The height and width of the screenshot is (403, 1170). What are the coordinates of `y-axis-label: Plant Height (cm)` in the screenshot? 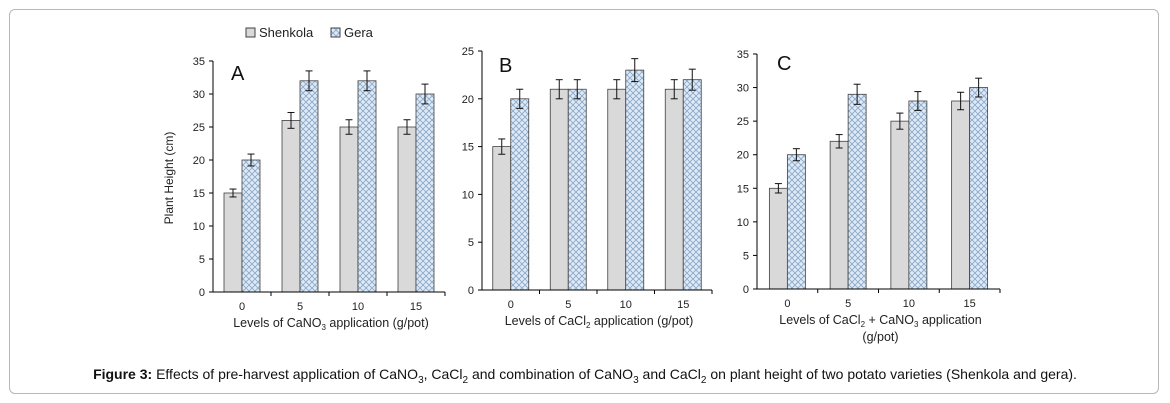 It's located at (169, 178).